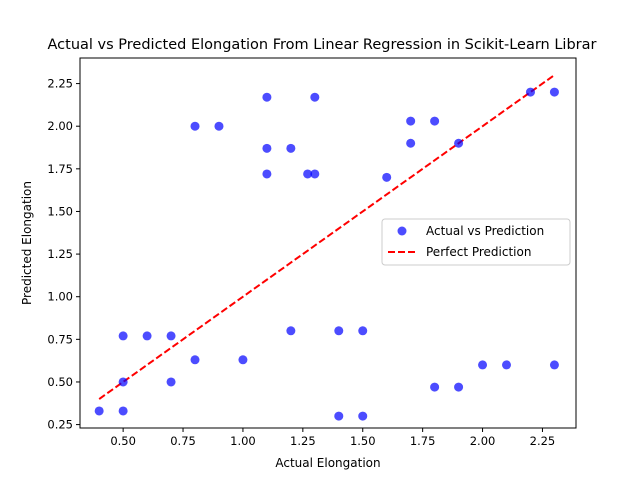 Image resolution: width=640 pixels, height=480 pixels. Describe the element at coordinates (485, 231) in the screenshot. I see `legend-label-scatter: Actual vs Prediction` at that location.